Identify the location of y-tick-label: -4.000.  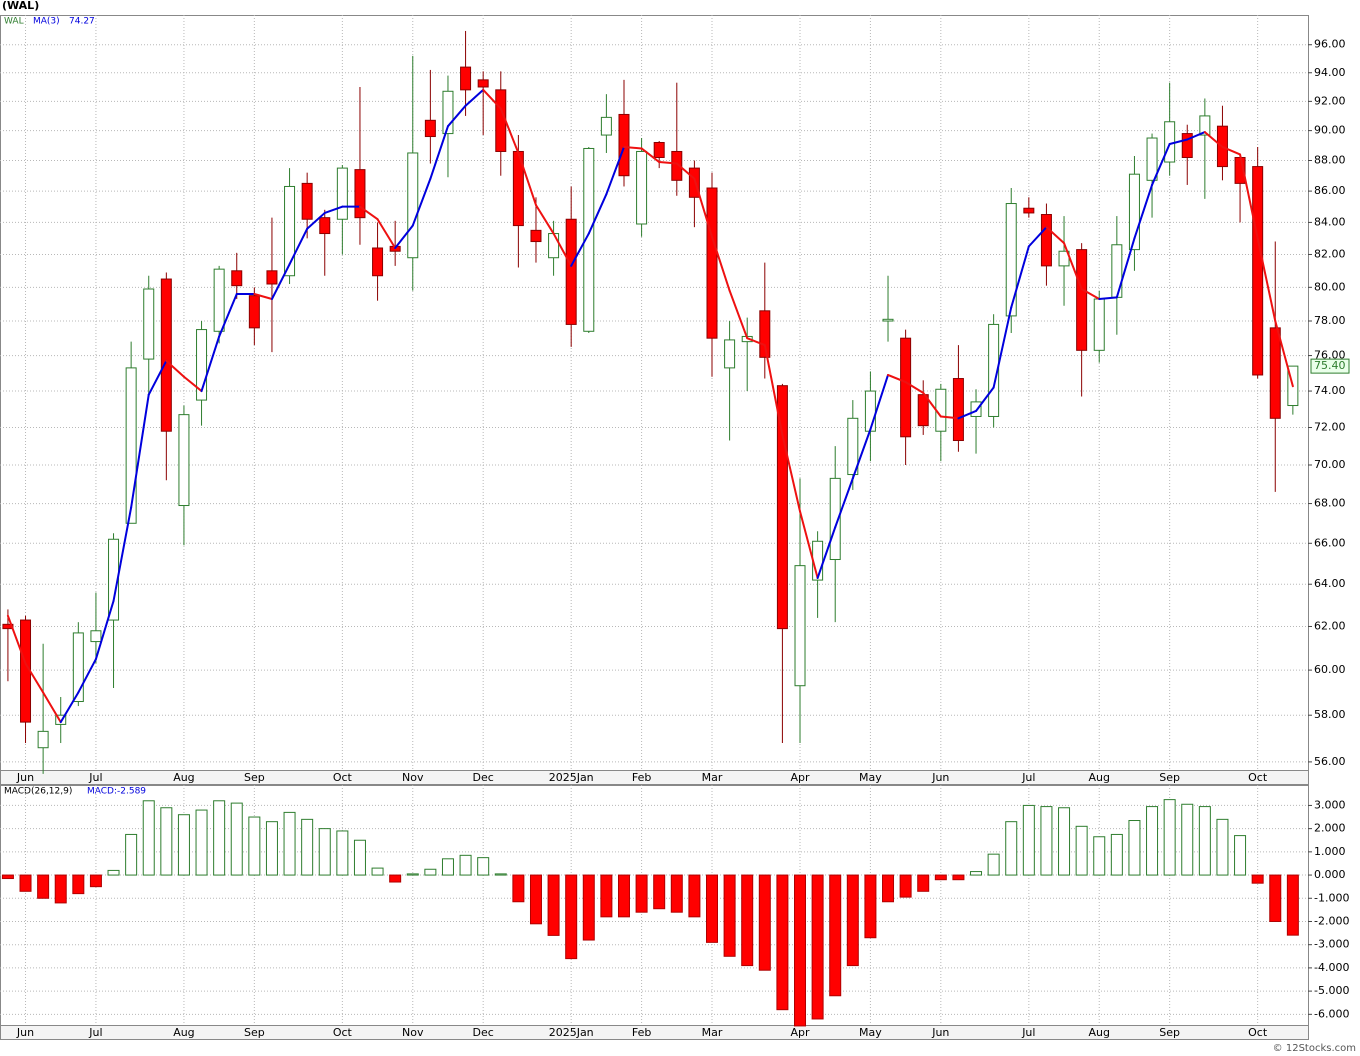
(1331, 967).